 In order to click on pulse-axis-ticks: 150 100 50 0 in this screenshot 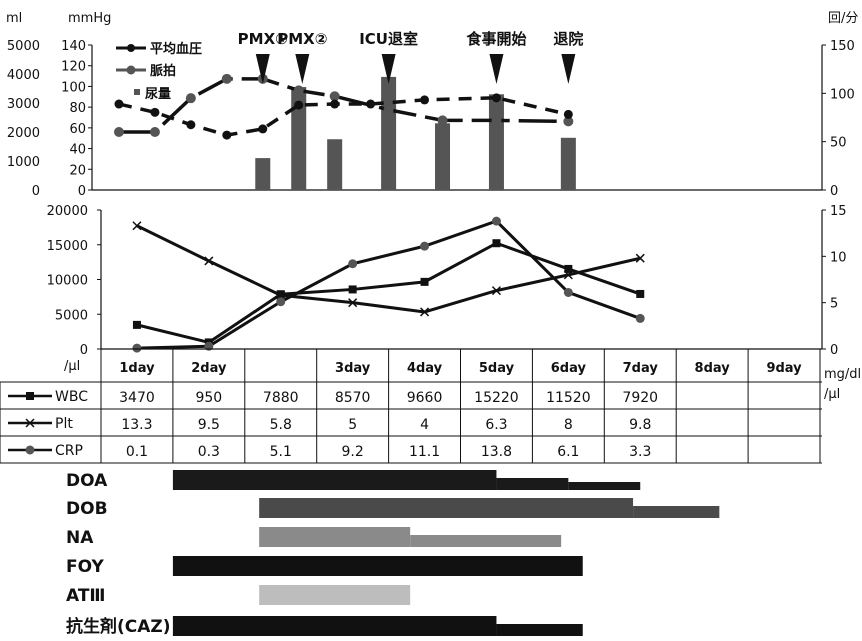, I will do `click(838, 119)`.